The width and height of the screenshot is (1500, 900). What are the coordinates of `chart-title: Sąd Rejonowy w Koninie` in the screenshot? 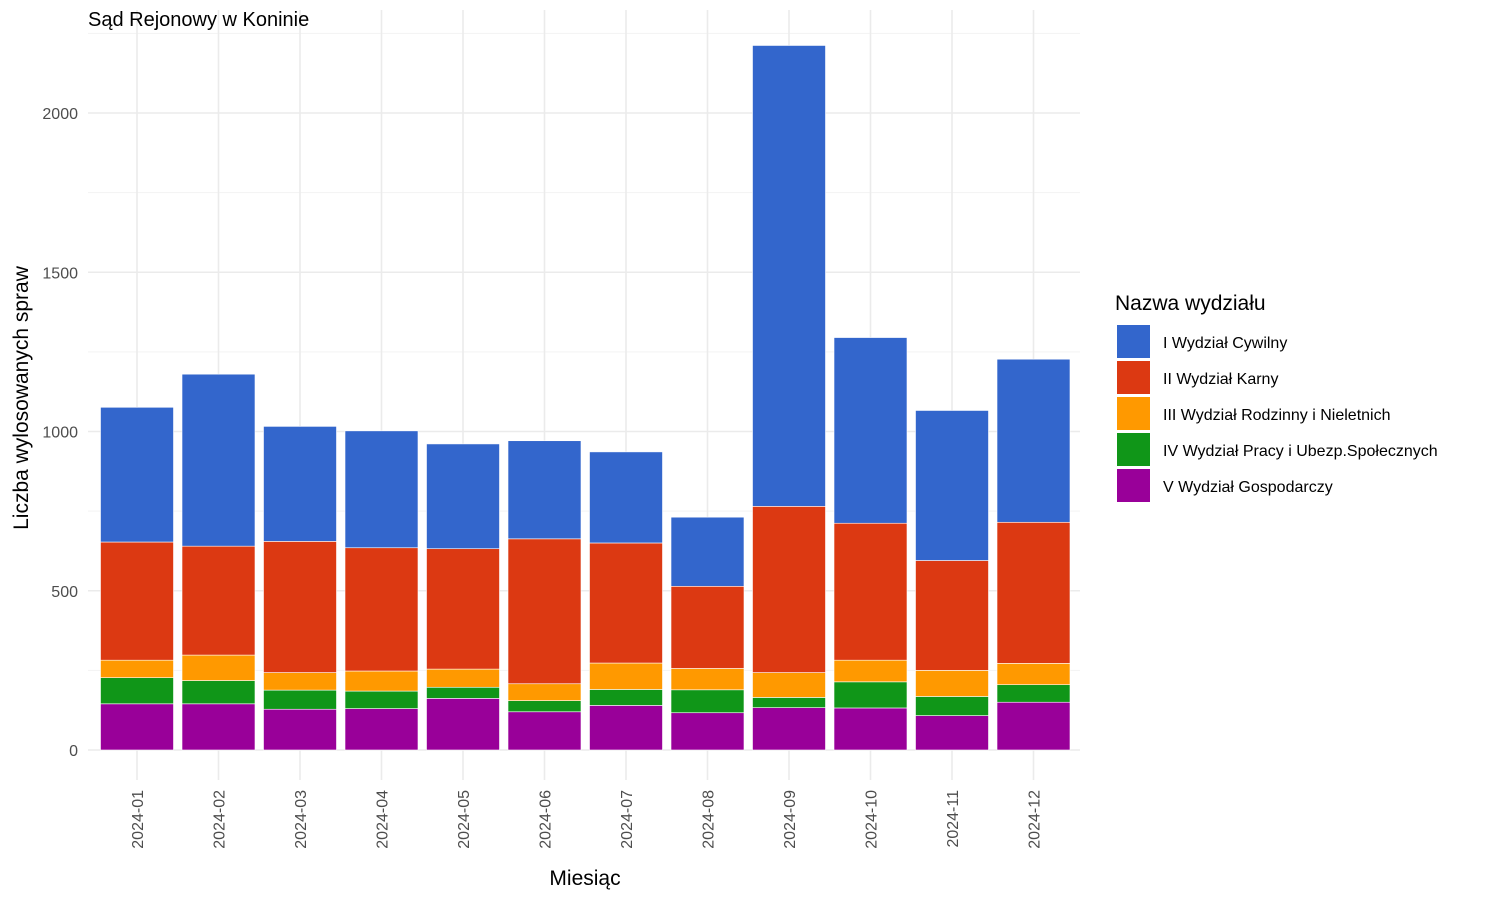 It's located at (198, 20).